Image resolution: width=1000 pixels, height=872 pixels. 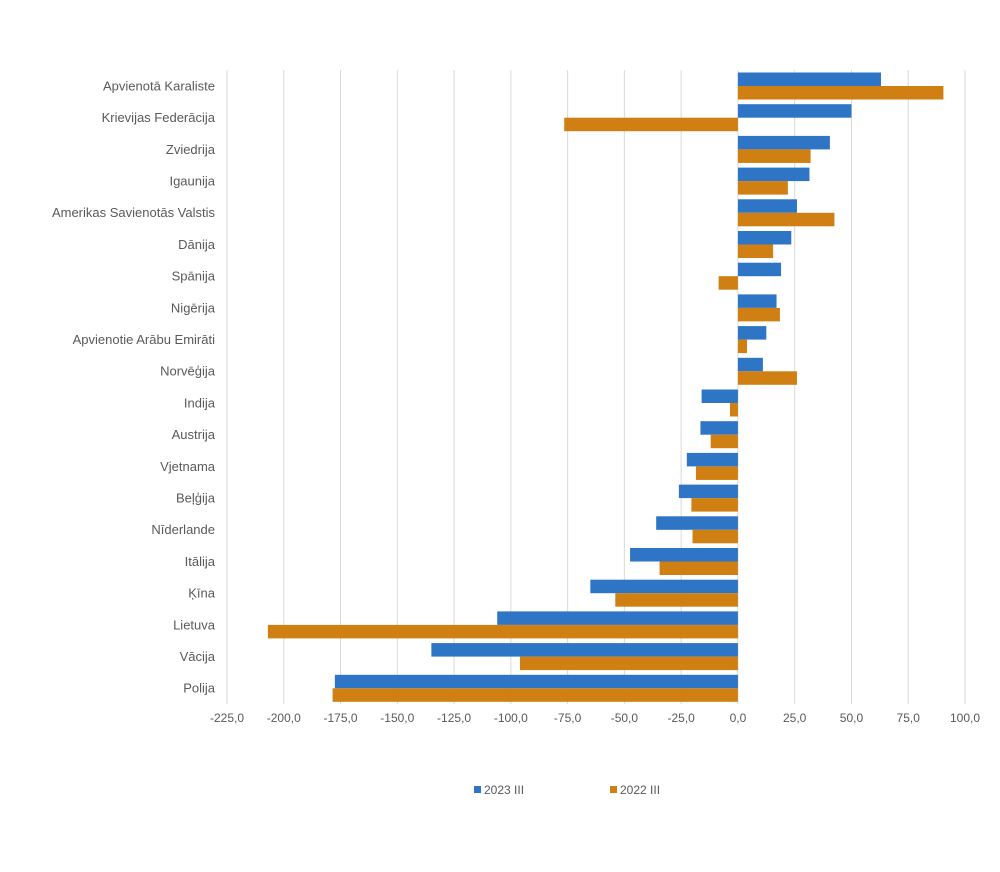 I want to click on x-tick-label: -150,0, so click(x=397, y=718).